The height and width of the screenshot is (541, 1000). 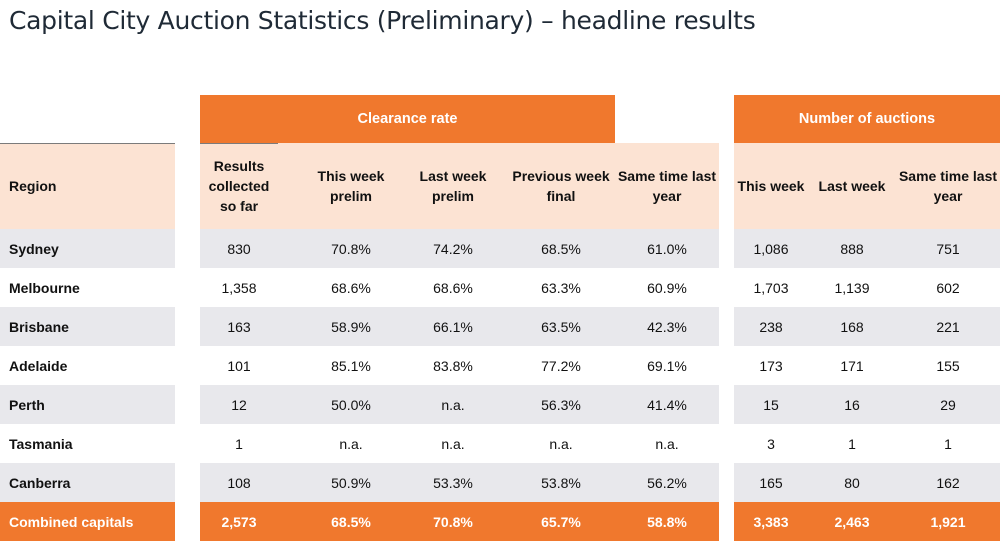 I want to click on table-row-tasmania-na-this: 3, so click(x=771, y=443).